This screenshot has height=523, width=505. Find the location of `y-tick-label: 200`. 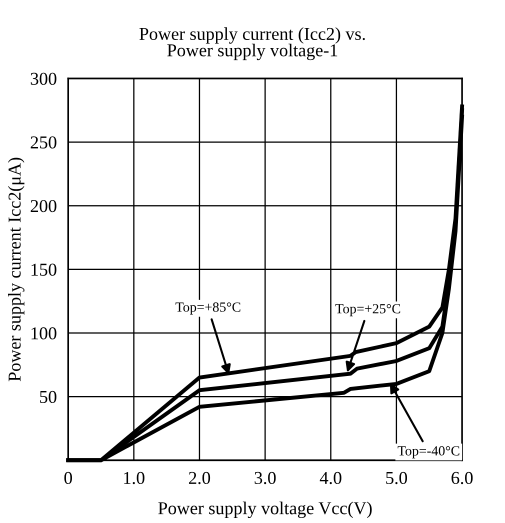

y-tick-label: 200 is located at coordinates (43, 206).